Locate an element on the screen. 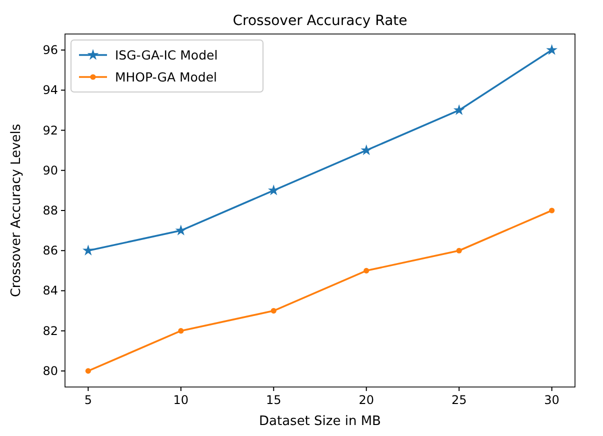 The width and height of the screenshot is (603, 436). x-tick-label: 5 is located at coordinates (88, 400).